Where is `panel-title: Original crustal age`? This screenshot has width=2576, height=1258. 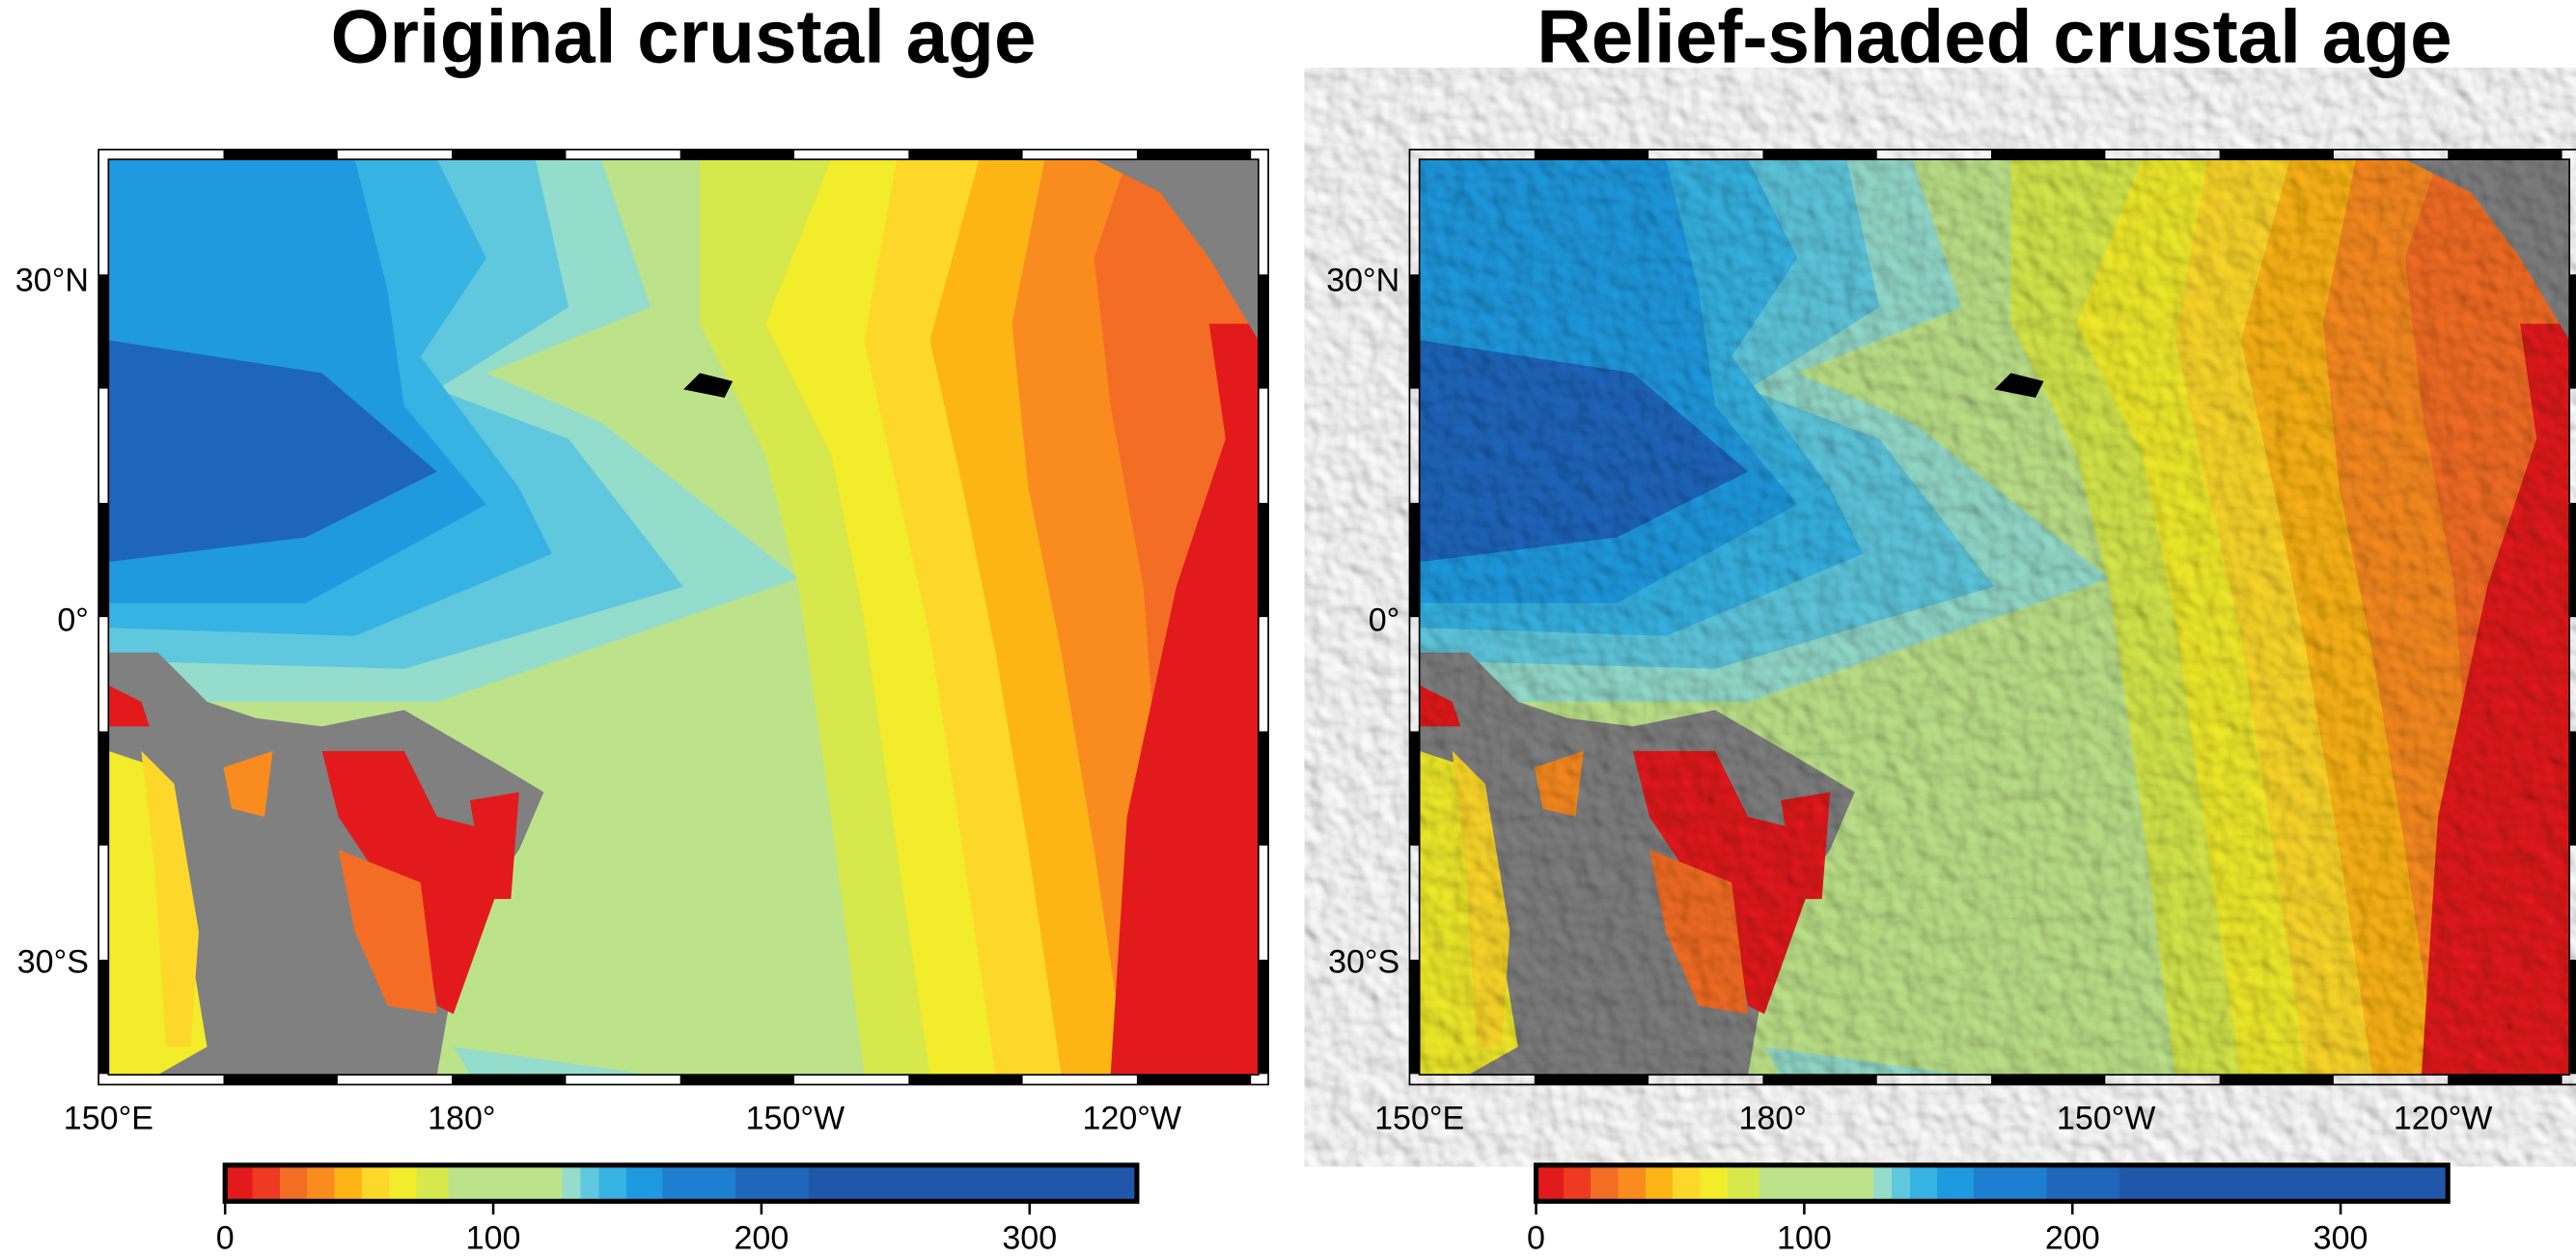
panel-title: Original crustal age is located at coordinates (684, 39).